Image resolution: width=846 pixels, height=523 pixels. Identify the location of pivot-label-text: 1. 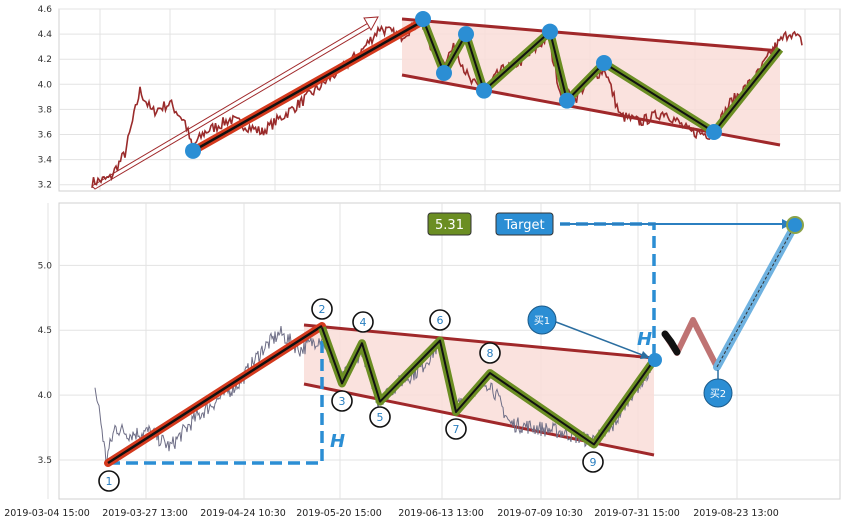
(109, 481).